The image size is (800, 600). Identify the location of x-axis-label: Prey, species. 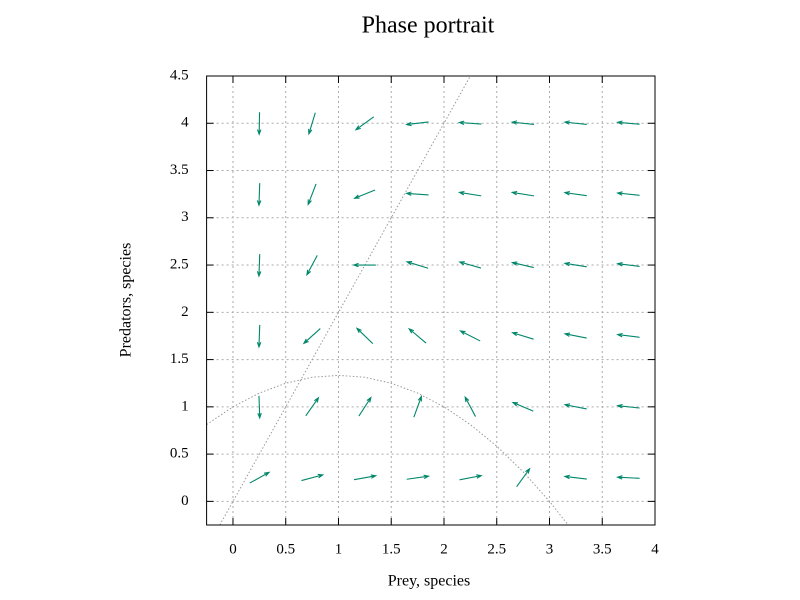
(429, 581).